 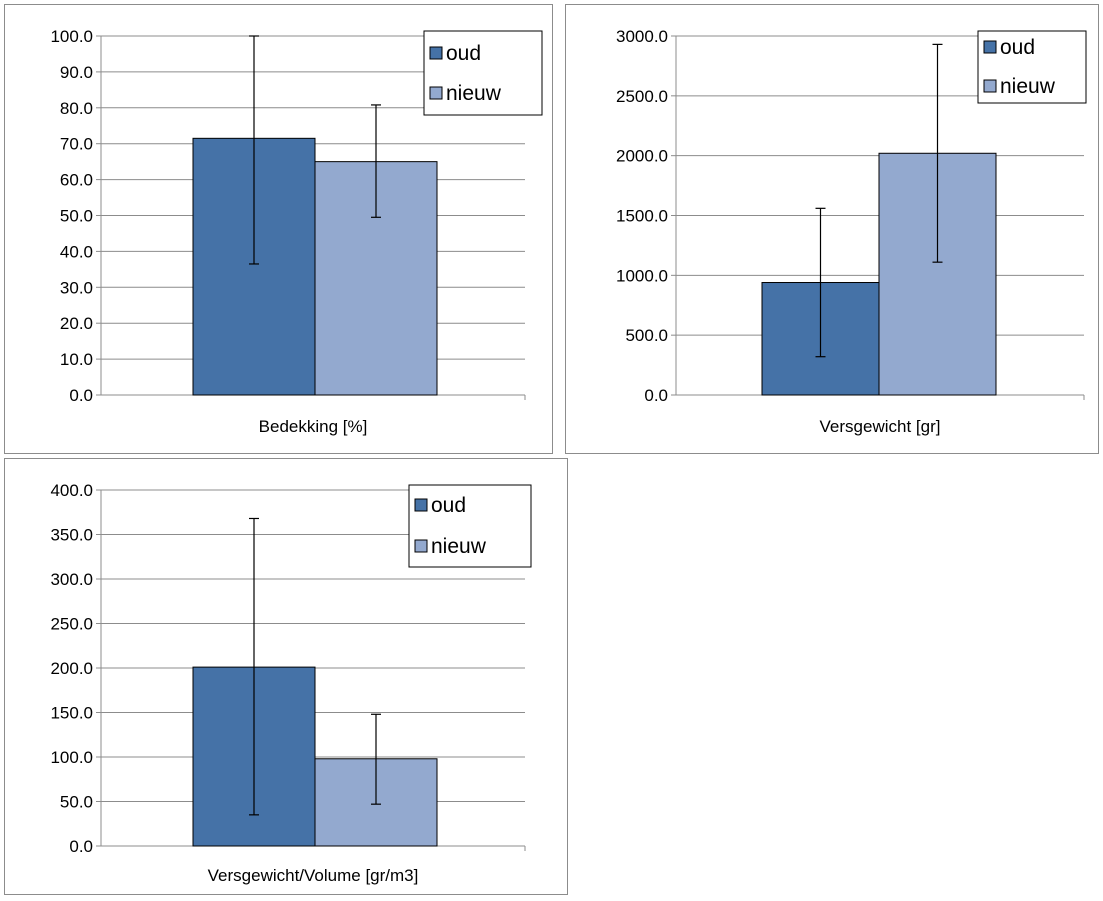 I want to click on y-tick-label: 150.0, so click(x=71, y=713).